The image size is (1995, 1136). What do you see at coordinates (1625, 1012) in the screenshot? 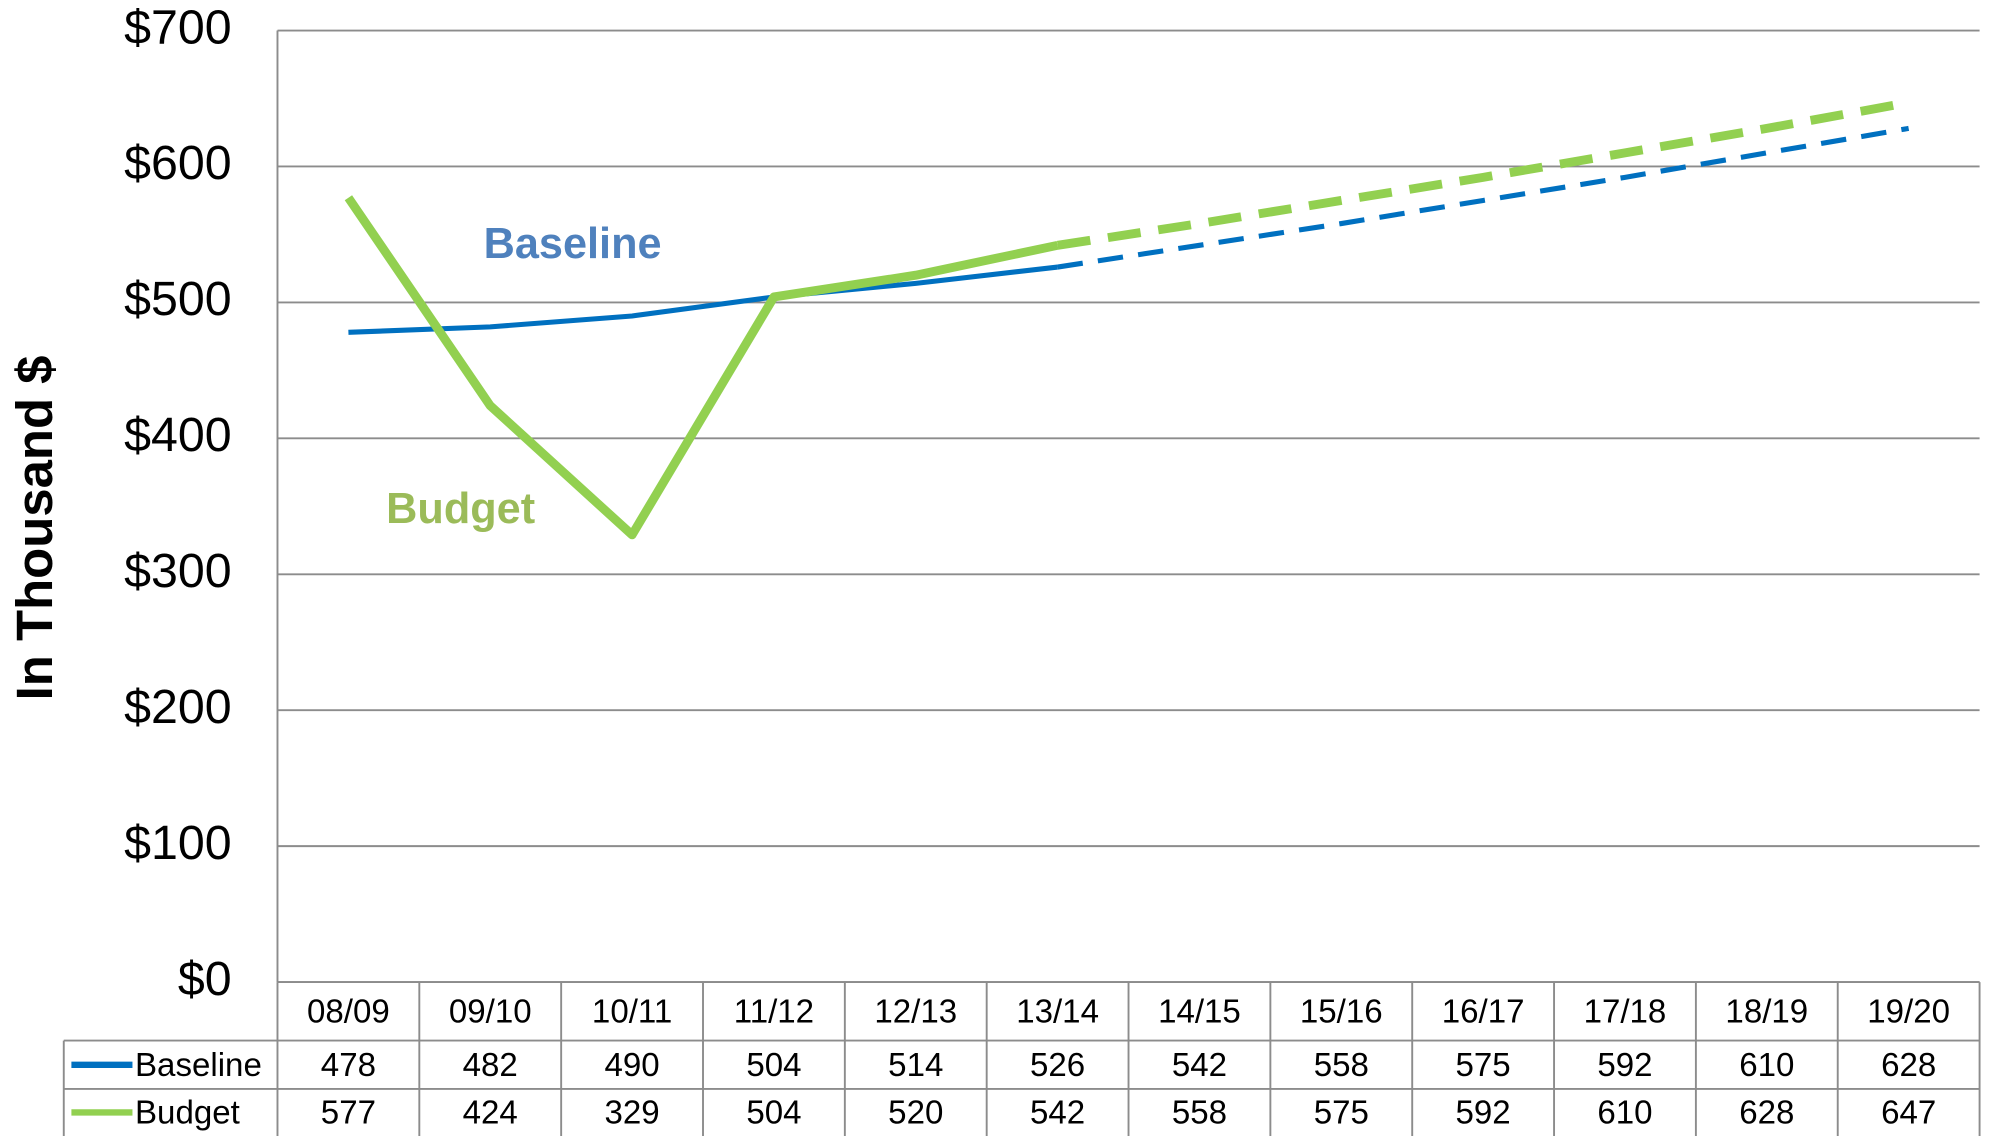
I see `x-tick-label: 17/18` at bounding box center [1625, 1012].